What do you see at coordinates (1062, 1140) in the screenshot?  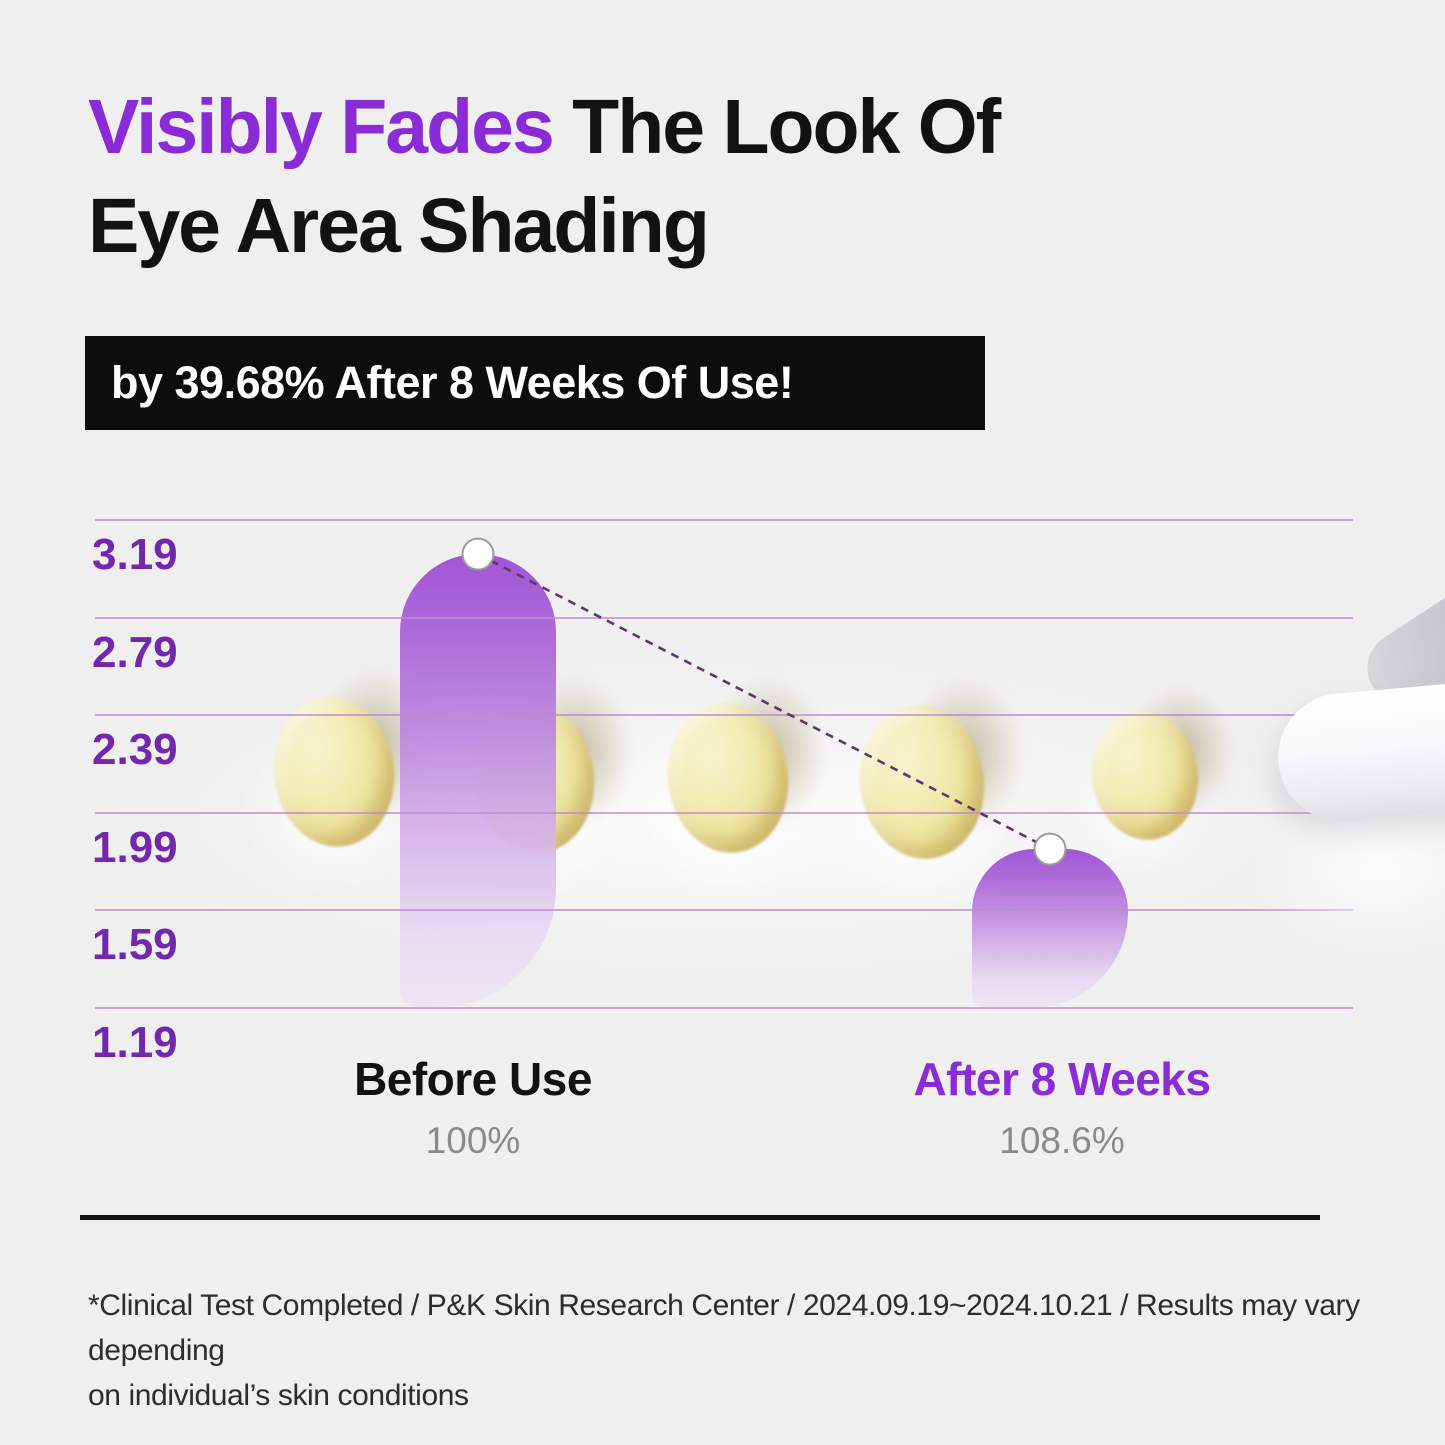 I see `percent-label-after-8-weeks: 108.6%` at bounding box center [1062, 1140].